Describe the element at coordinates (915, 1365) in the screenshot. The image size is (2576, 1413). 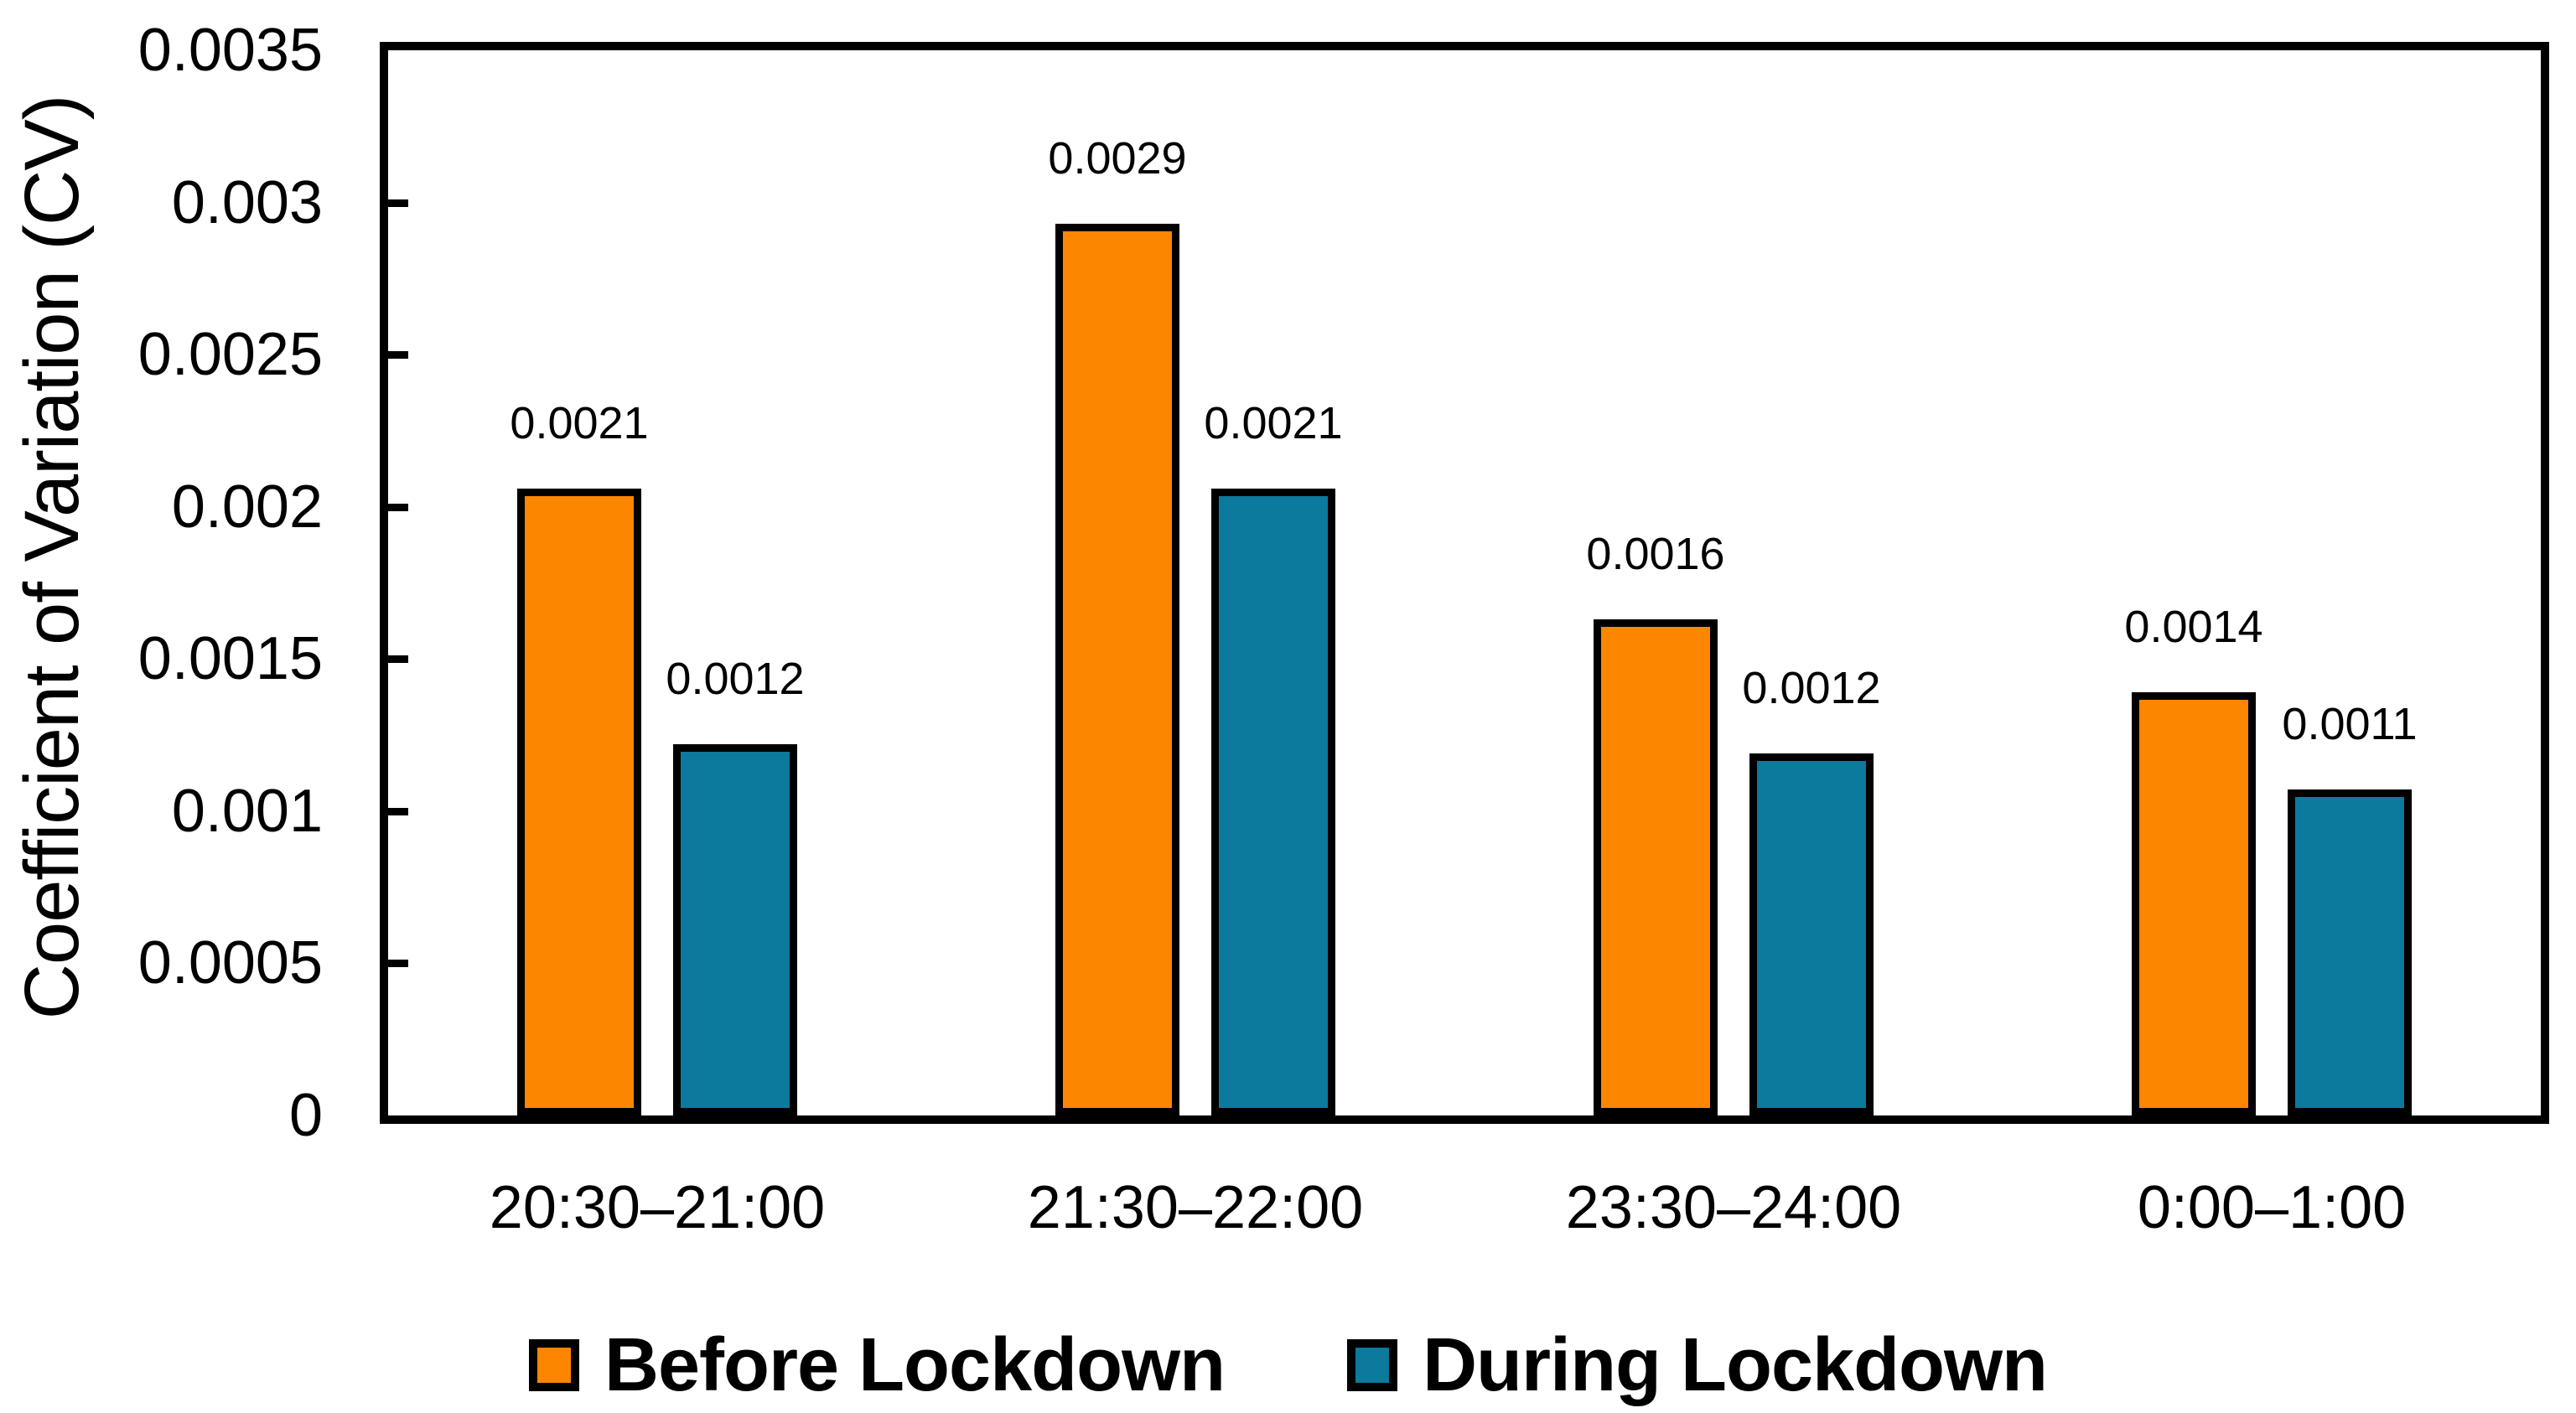
I see `legend-label: Before Lockdown` at that location.